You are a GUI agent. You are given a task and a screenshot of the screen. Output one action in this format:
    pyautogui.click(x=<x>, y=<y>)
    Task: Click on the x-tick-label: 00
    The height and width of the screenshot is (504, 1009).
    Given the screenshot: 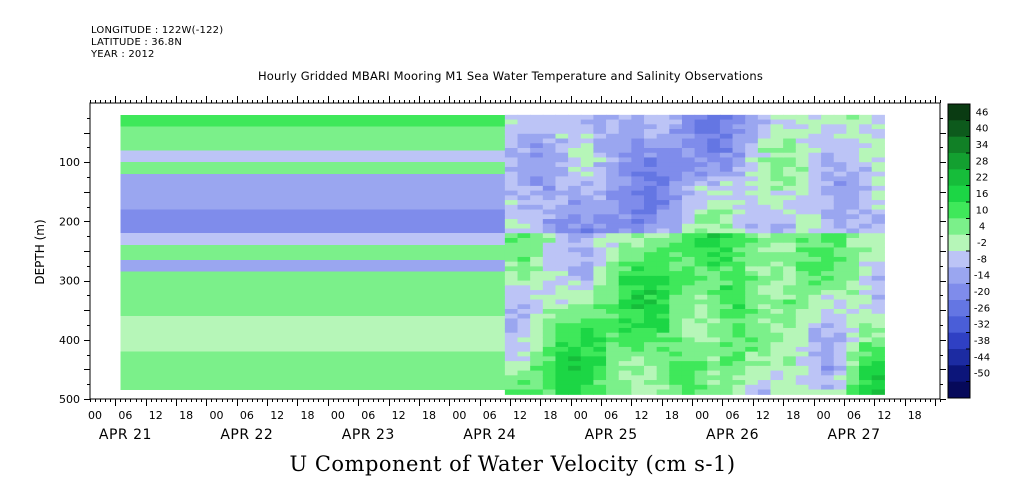 What is the action you would take?
    pyautogui.click(x=824, y=415)
    